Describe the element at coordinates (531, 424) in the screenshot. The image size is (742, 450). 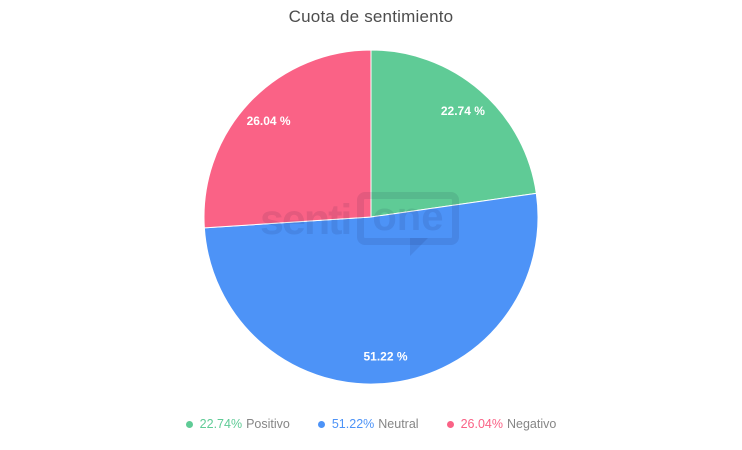
I see `legend-name-negativo: Negativo` at that location.